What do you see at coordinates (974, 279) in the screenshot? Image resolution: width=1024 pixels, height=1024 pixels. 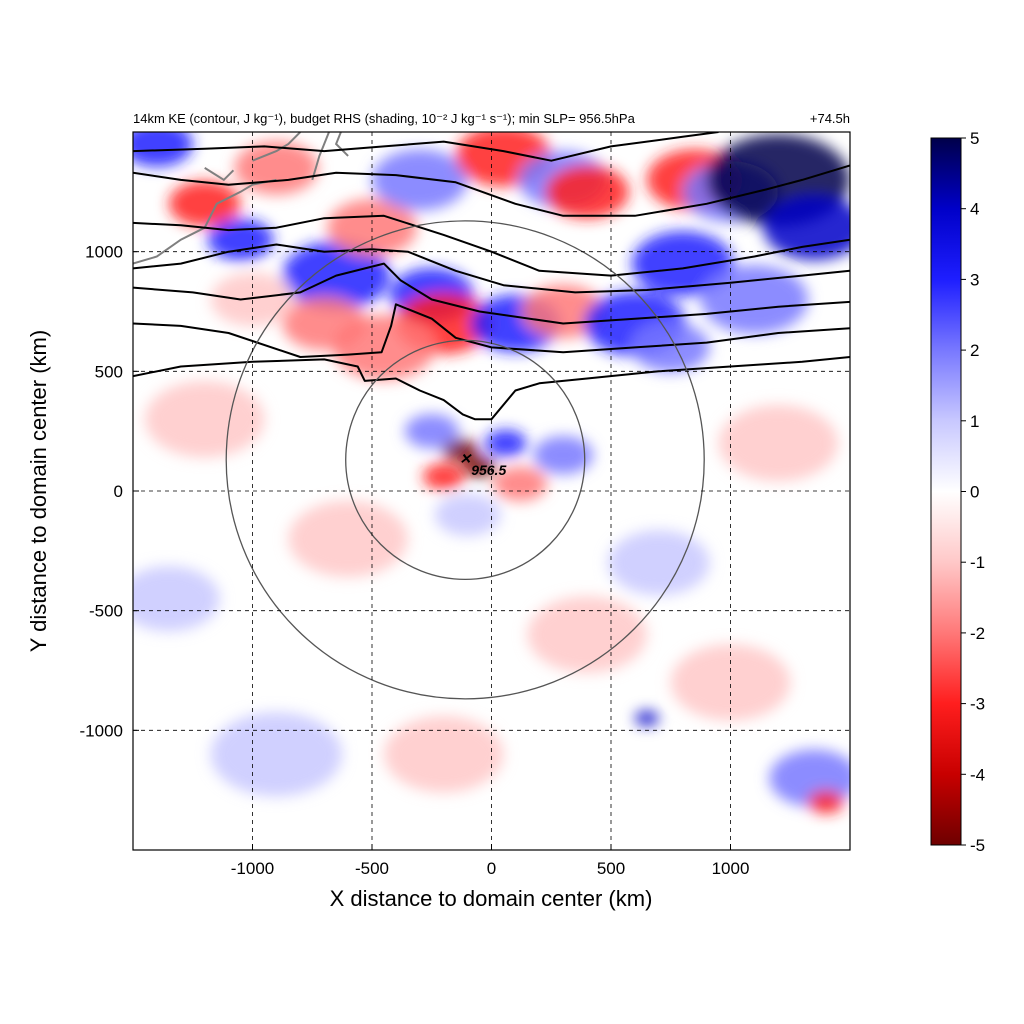 I see `colorbar-tick-label: 3` at bounding box center [974, 279].